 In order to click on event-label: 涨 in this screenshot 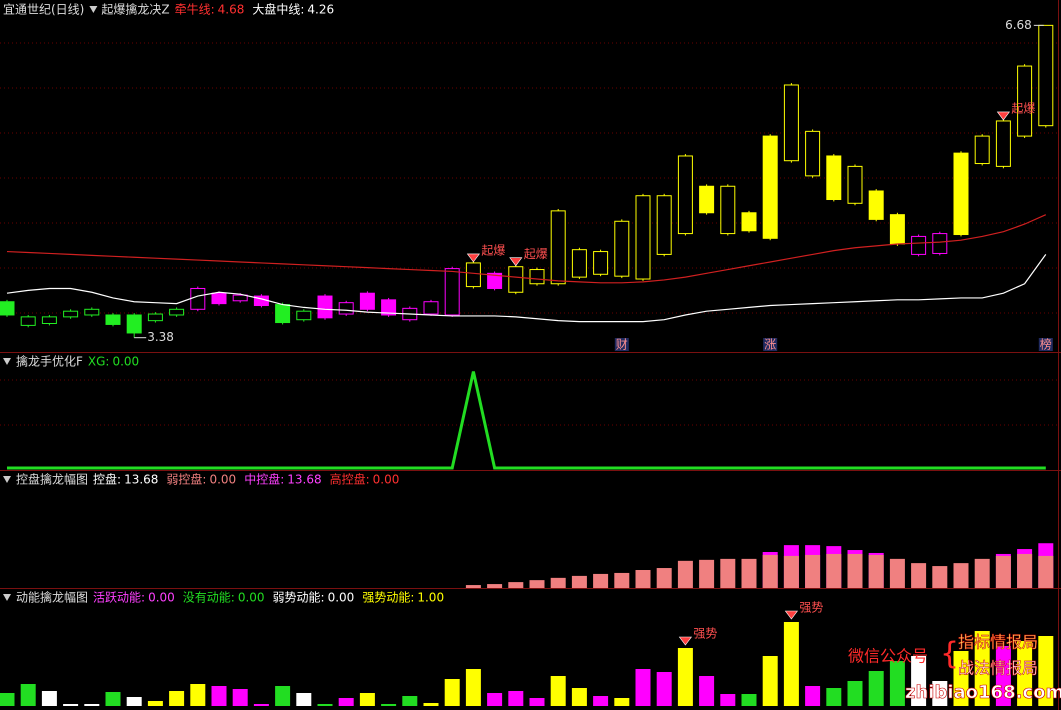, I will do `click(770, 344)`.